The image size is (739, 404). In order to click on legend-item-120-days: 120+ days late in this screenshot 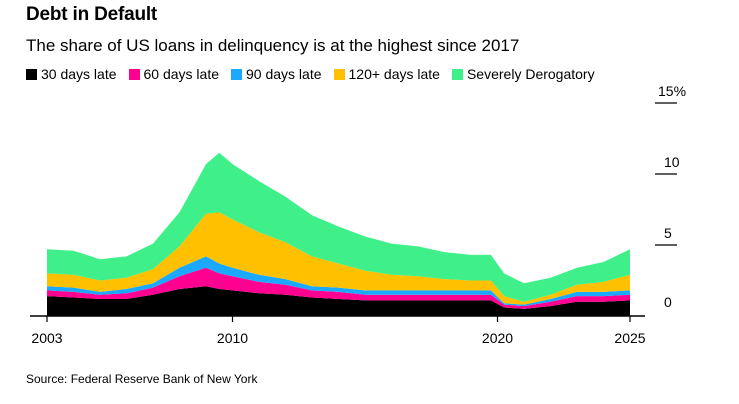, I will do `click(386, 74)`.